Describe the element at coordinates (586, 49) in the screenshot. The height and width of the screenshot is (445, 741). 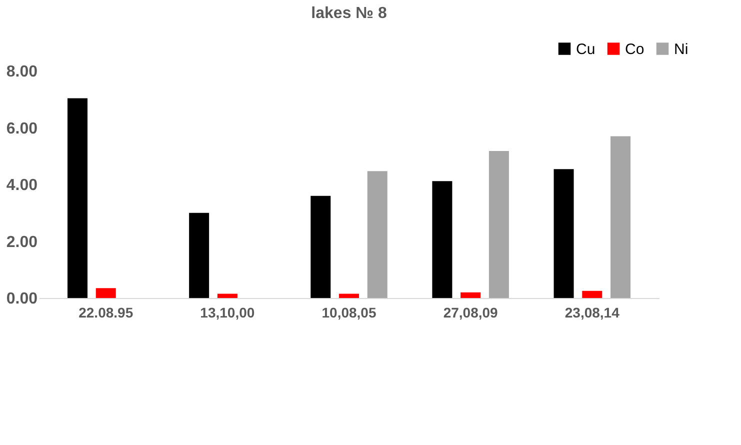
I see `legend-label: Cu` at that location.